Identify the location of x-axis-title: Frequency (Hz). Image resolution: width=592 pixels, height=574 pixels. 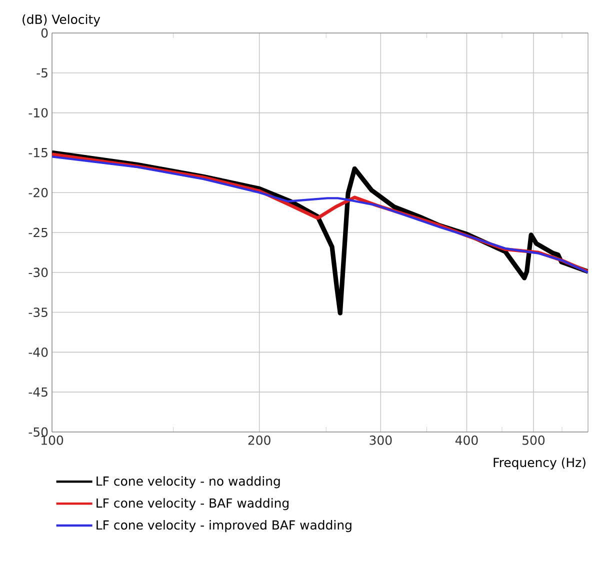
(540, 464).